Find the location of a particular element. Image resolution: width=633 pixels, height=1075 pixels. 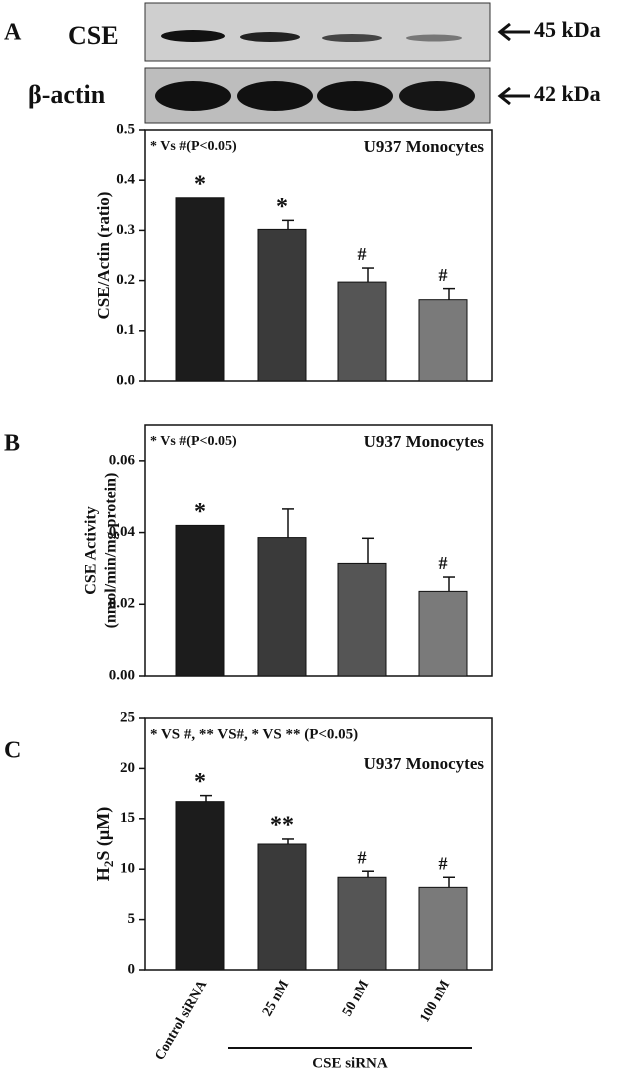

y-tick-label: 0.2 is located at coordinates (125, 280).